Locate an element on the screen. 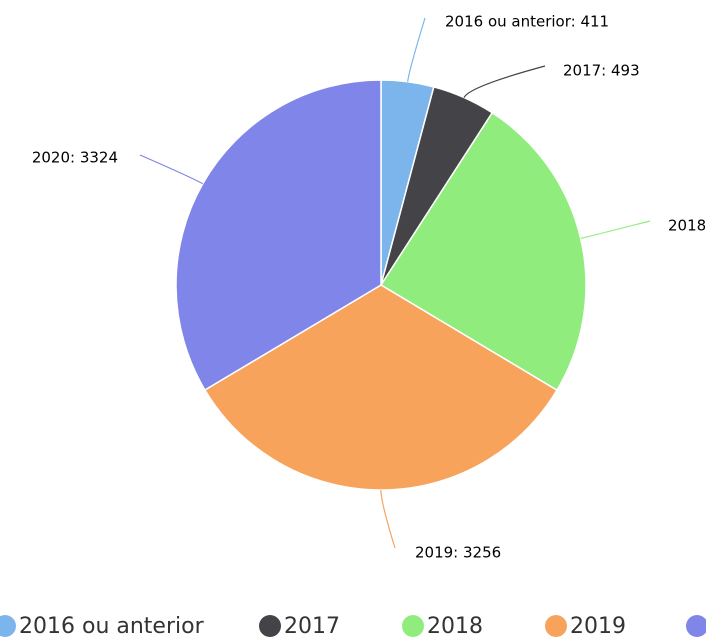 The width and height of the screenshot is (706, 637). legend-label: 2017 is located at coordinates (312, 625).